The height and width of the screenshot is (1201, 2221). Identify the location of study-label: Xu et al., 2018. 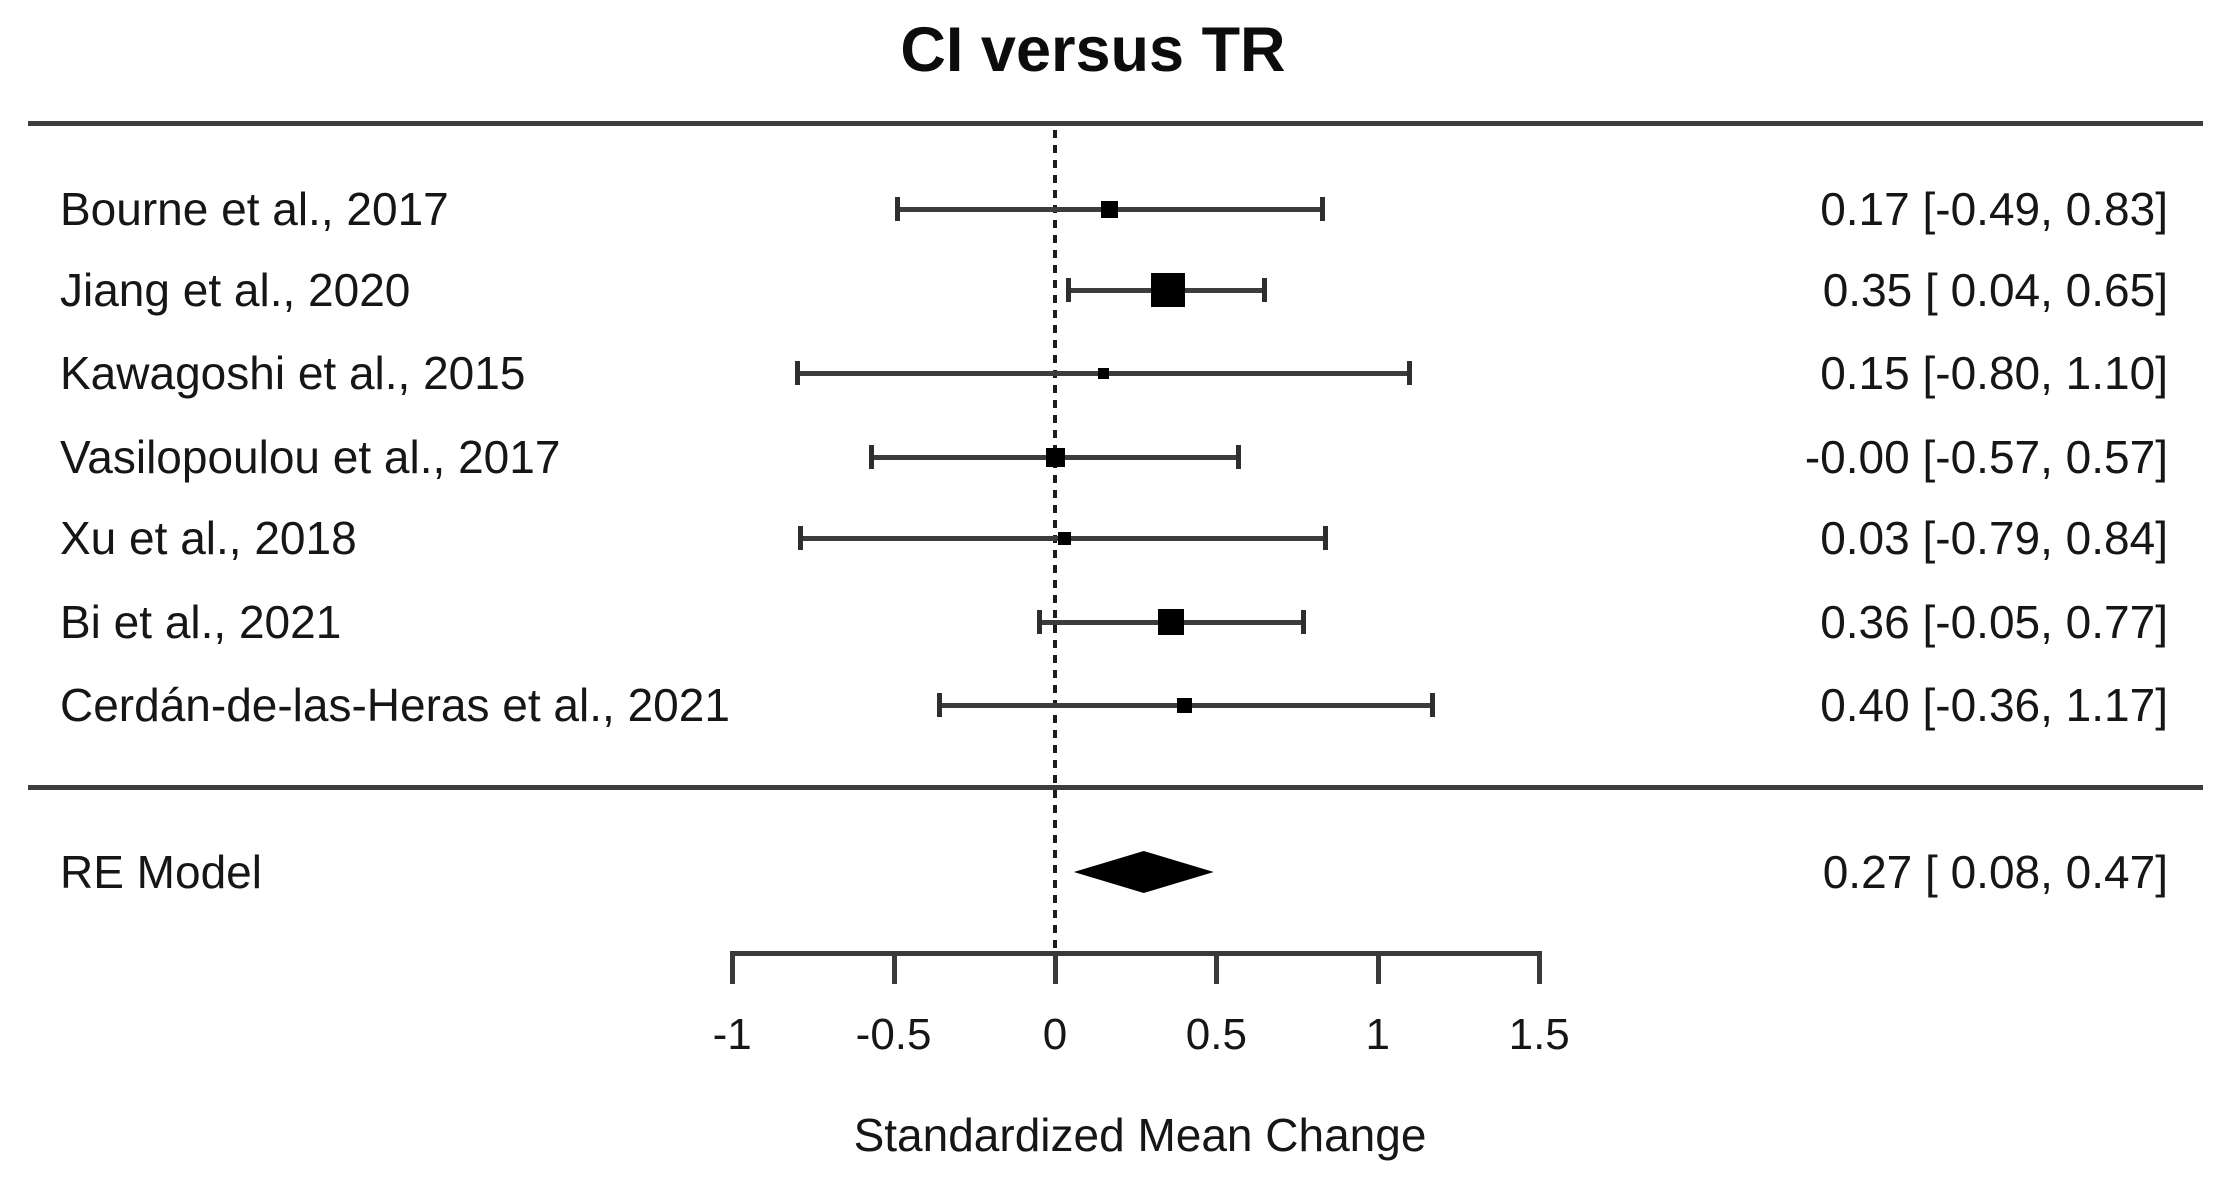
(208, 538).